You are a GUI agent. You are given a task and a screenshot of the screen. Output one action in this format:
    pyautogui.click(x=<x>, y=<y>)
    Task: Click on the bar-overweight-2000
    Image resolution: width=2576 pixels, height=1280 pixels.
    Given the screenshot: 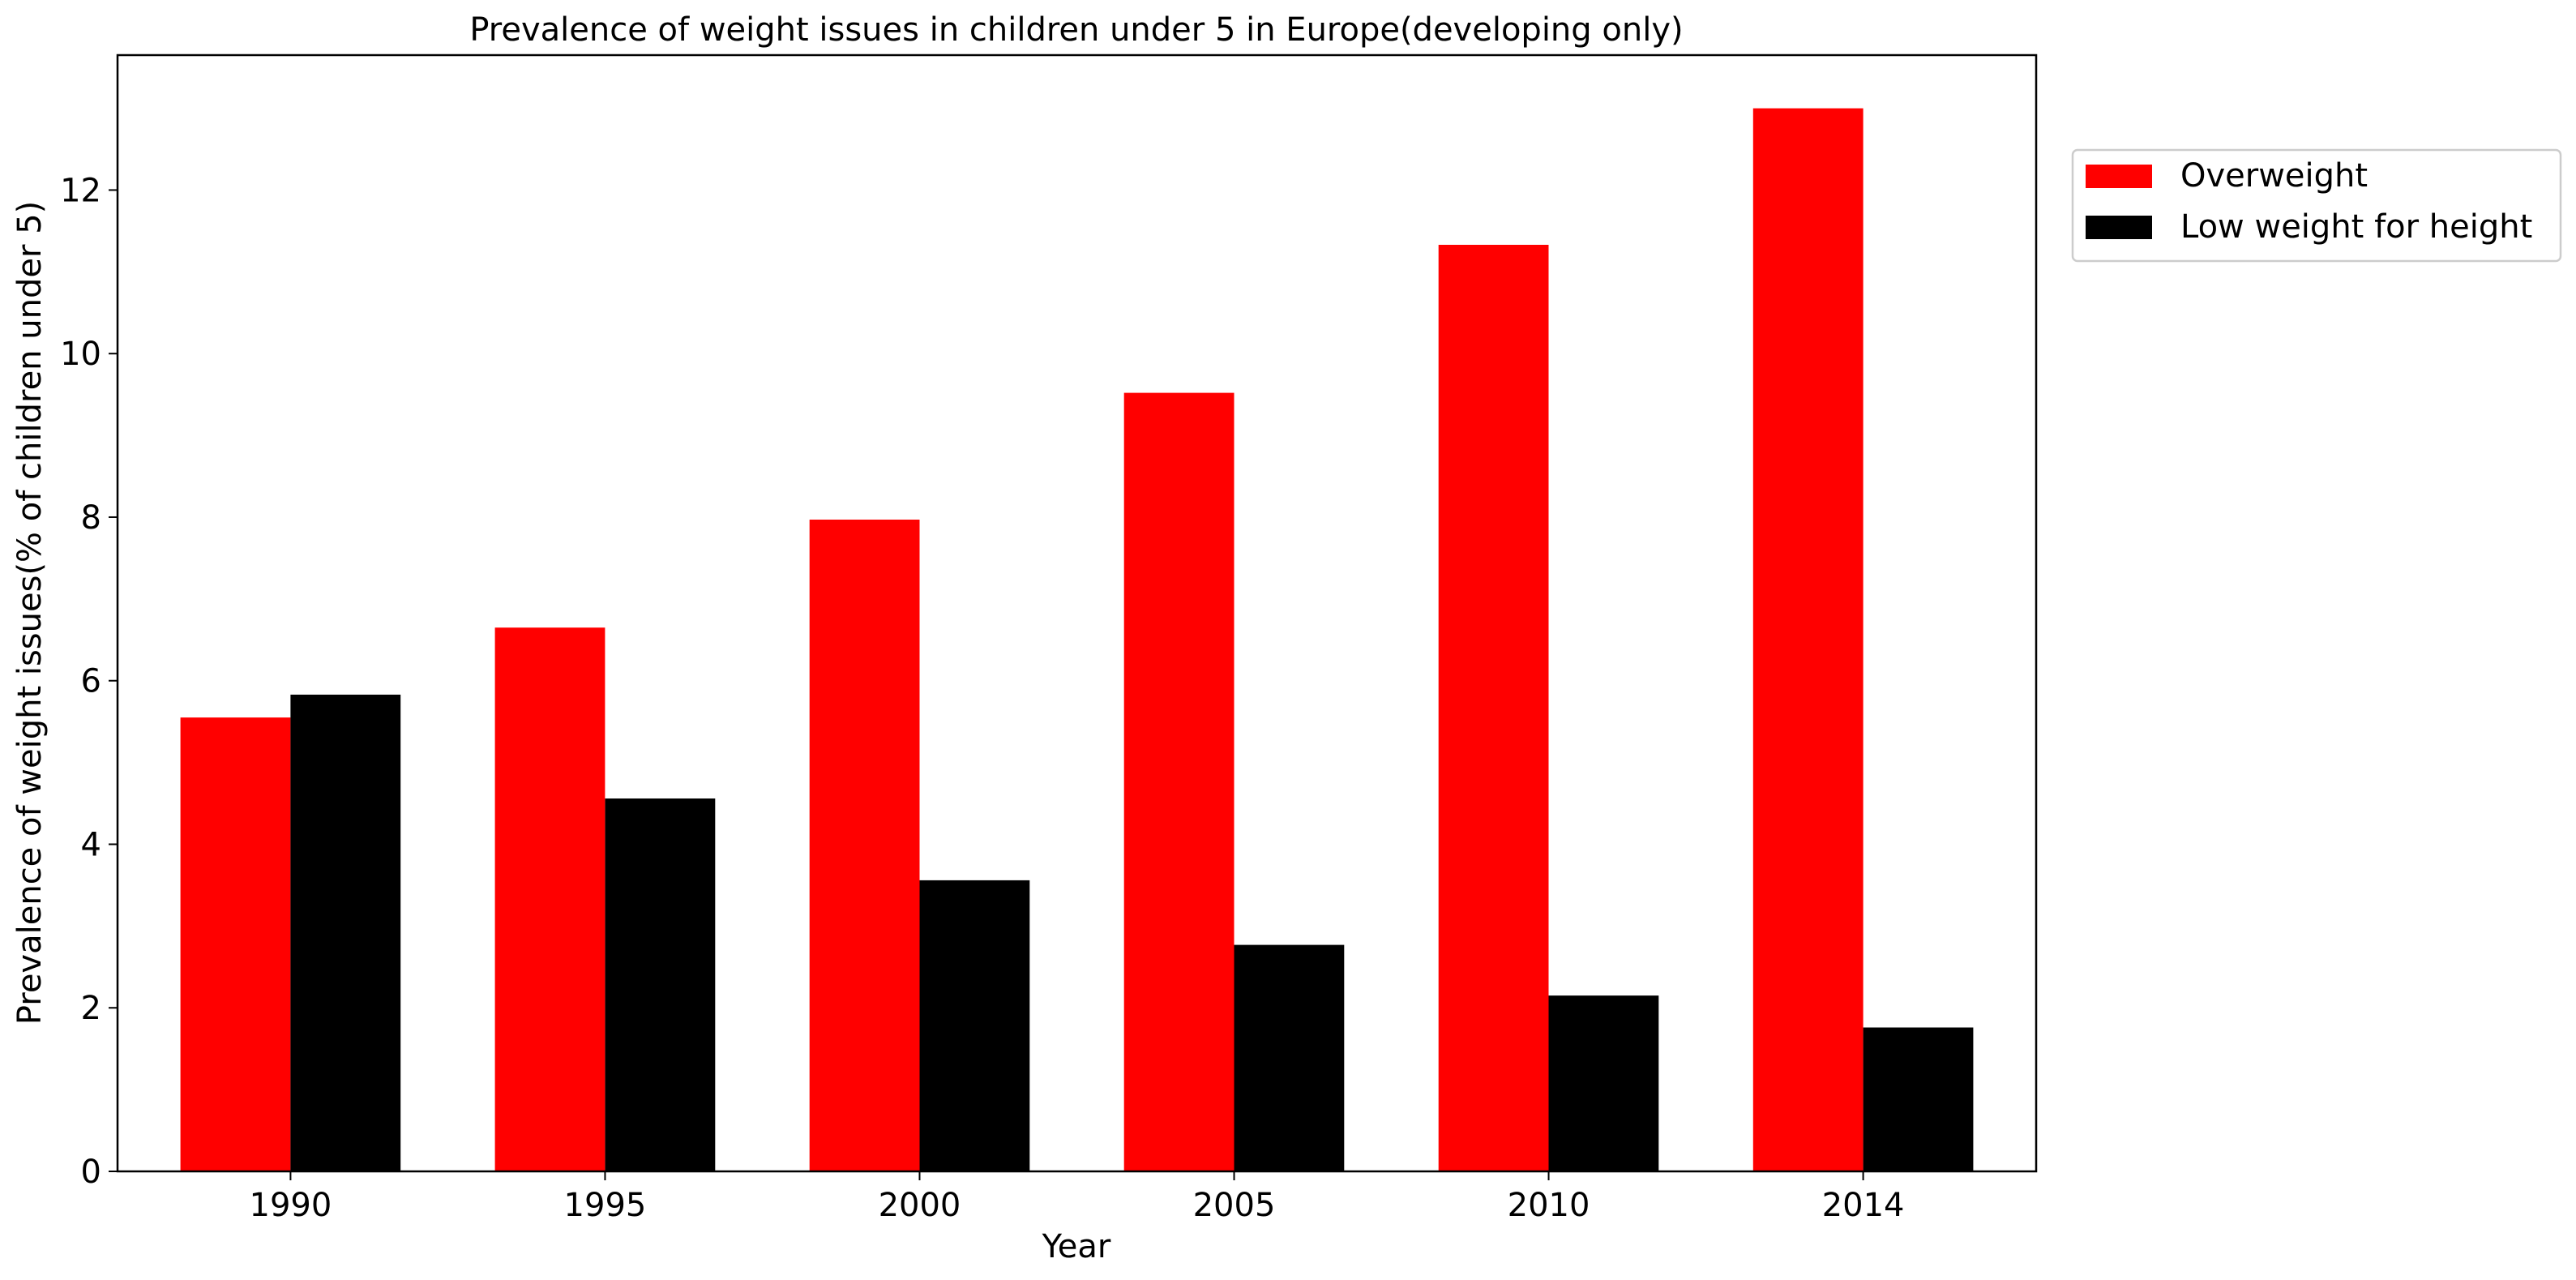 What is the action you would take?
    pyautogui.click(x=864, y=846)
    